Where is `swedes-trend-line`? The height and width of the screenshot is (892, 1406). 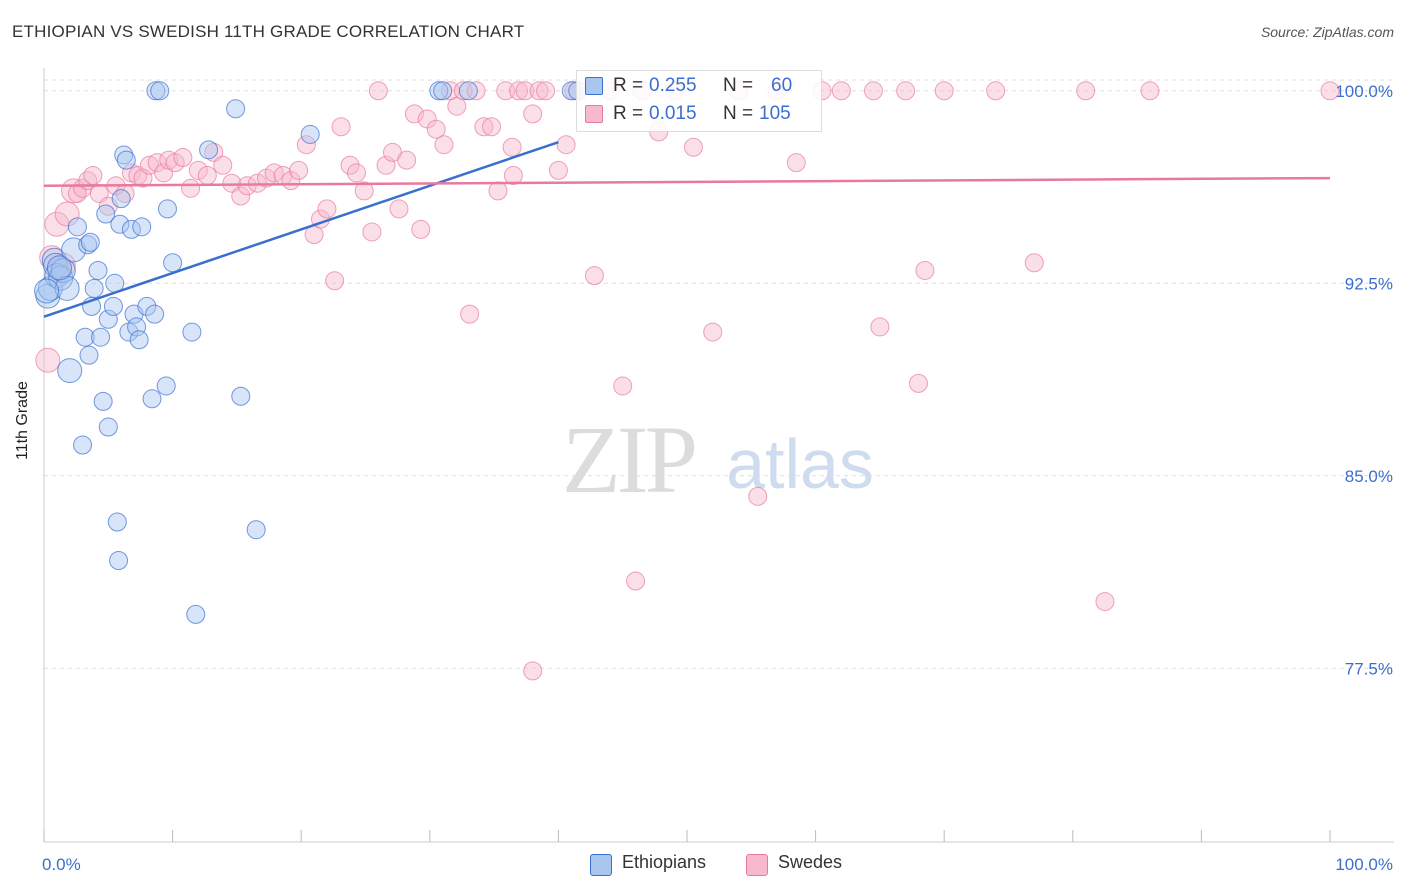
swedes-trend-line is located at coordinates (687, 182).